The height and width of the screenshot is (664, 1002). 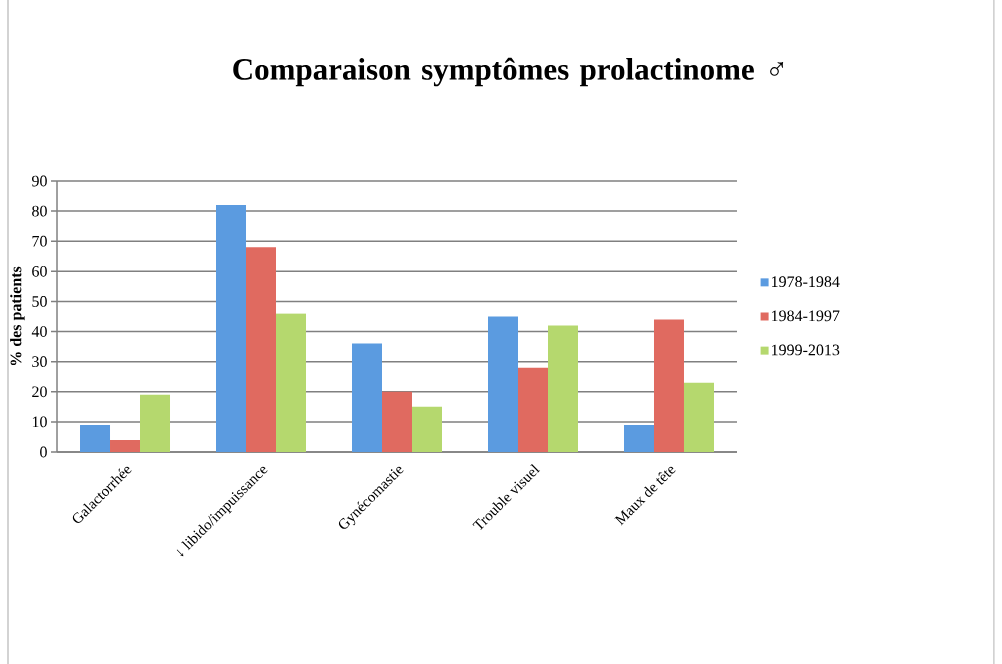 I want to click on y-tick-label: 60, so click(x=39, y=271).